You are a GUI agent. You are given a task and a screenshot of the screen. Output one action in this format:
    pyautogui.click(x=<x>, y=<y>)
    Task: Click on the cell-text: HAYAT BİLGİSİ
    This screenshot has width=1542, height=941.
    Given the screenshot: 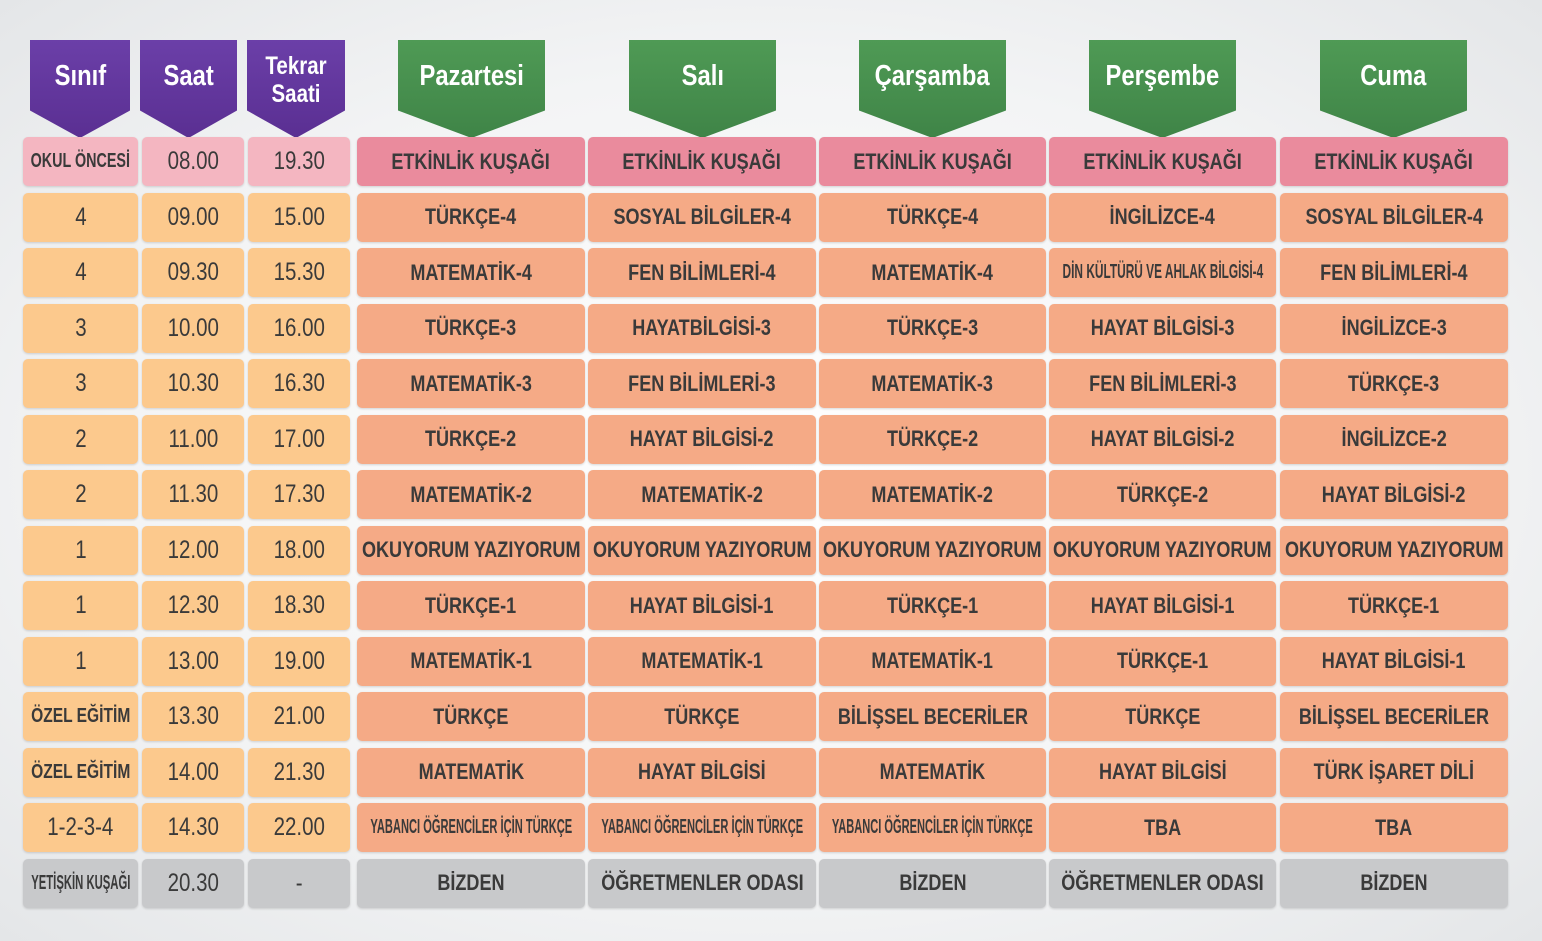 What is the action you would take?
    pyautogui.click(x=702, y=771)
    